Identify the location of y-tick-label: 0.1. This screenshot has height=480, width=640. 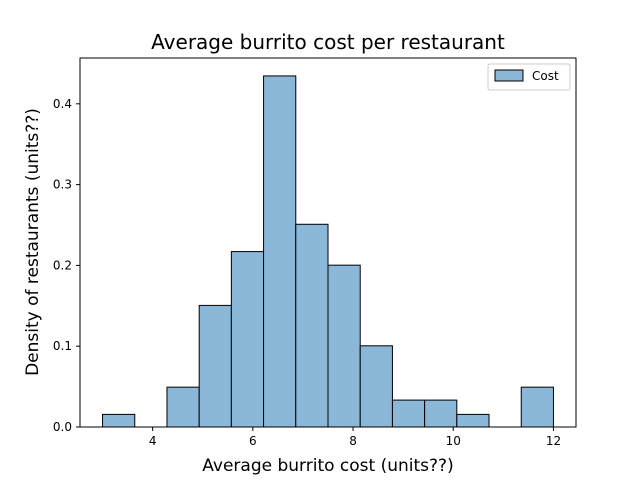
(62, 346).